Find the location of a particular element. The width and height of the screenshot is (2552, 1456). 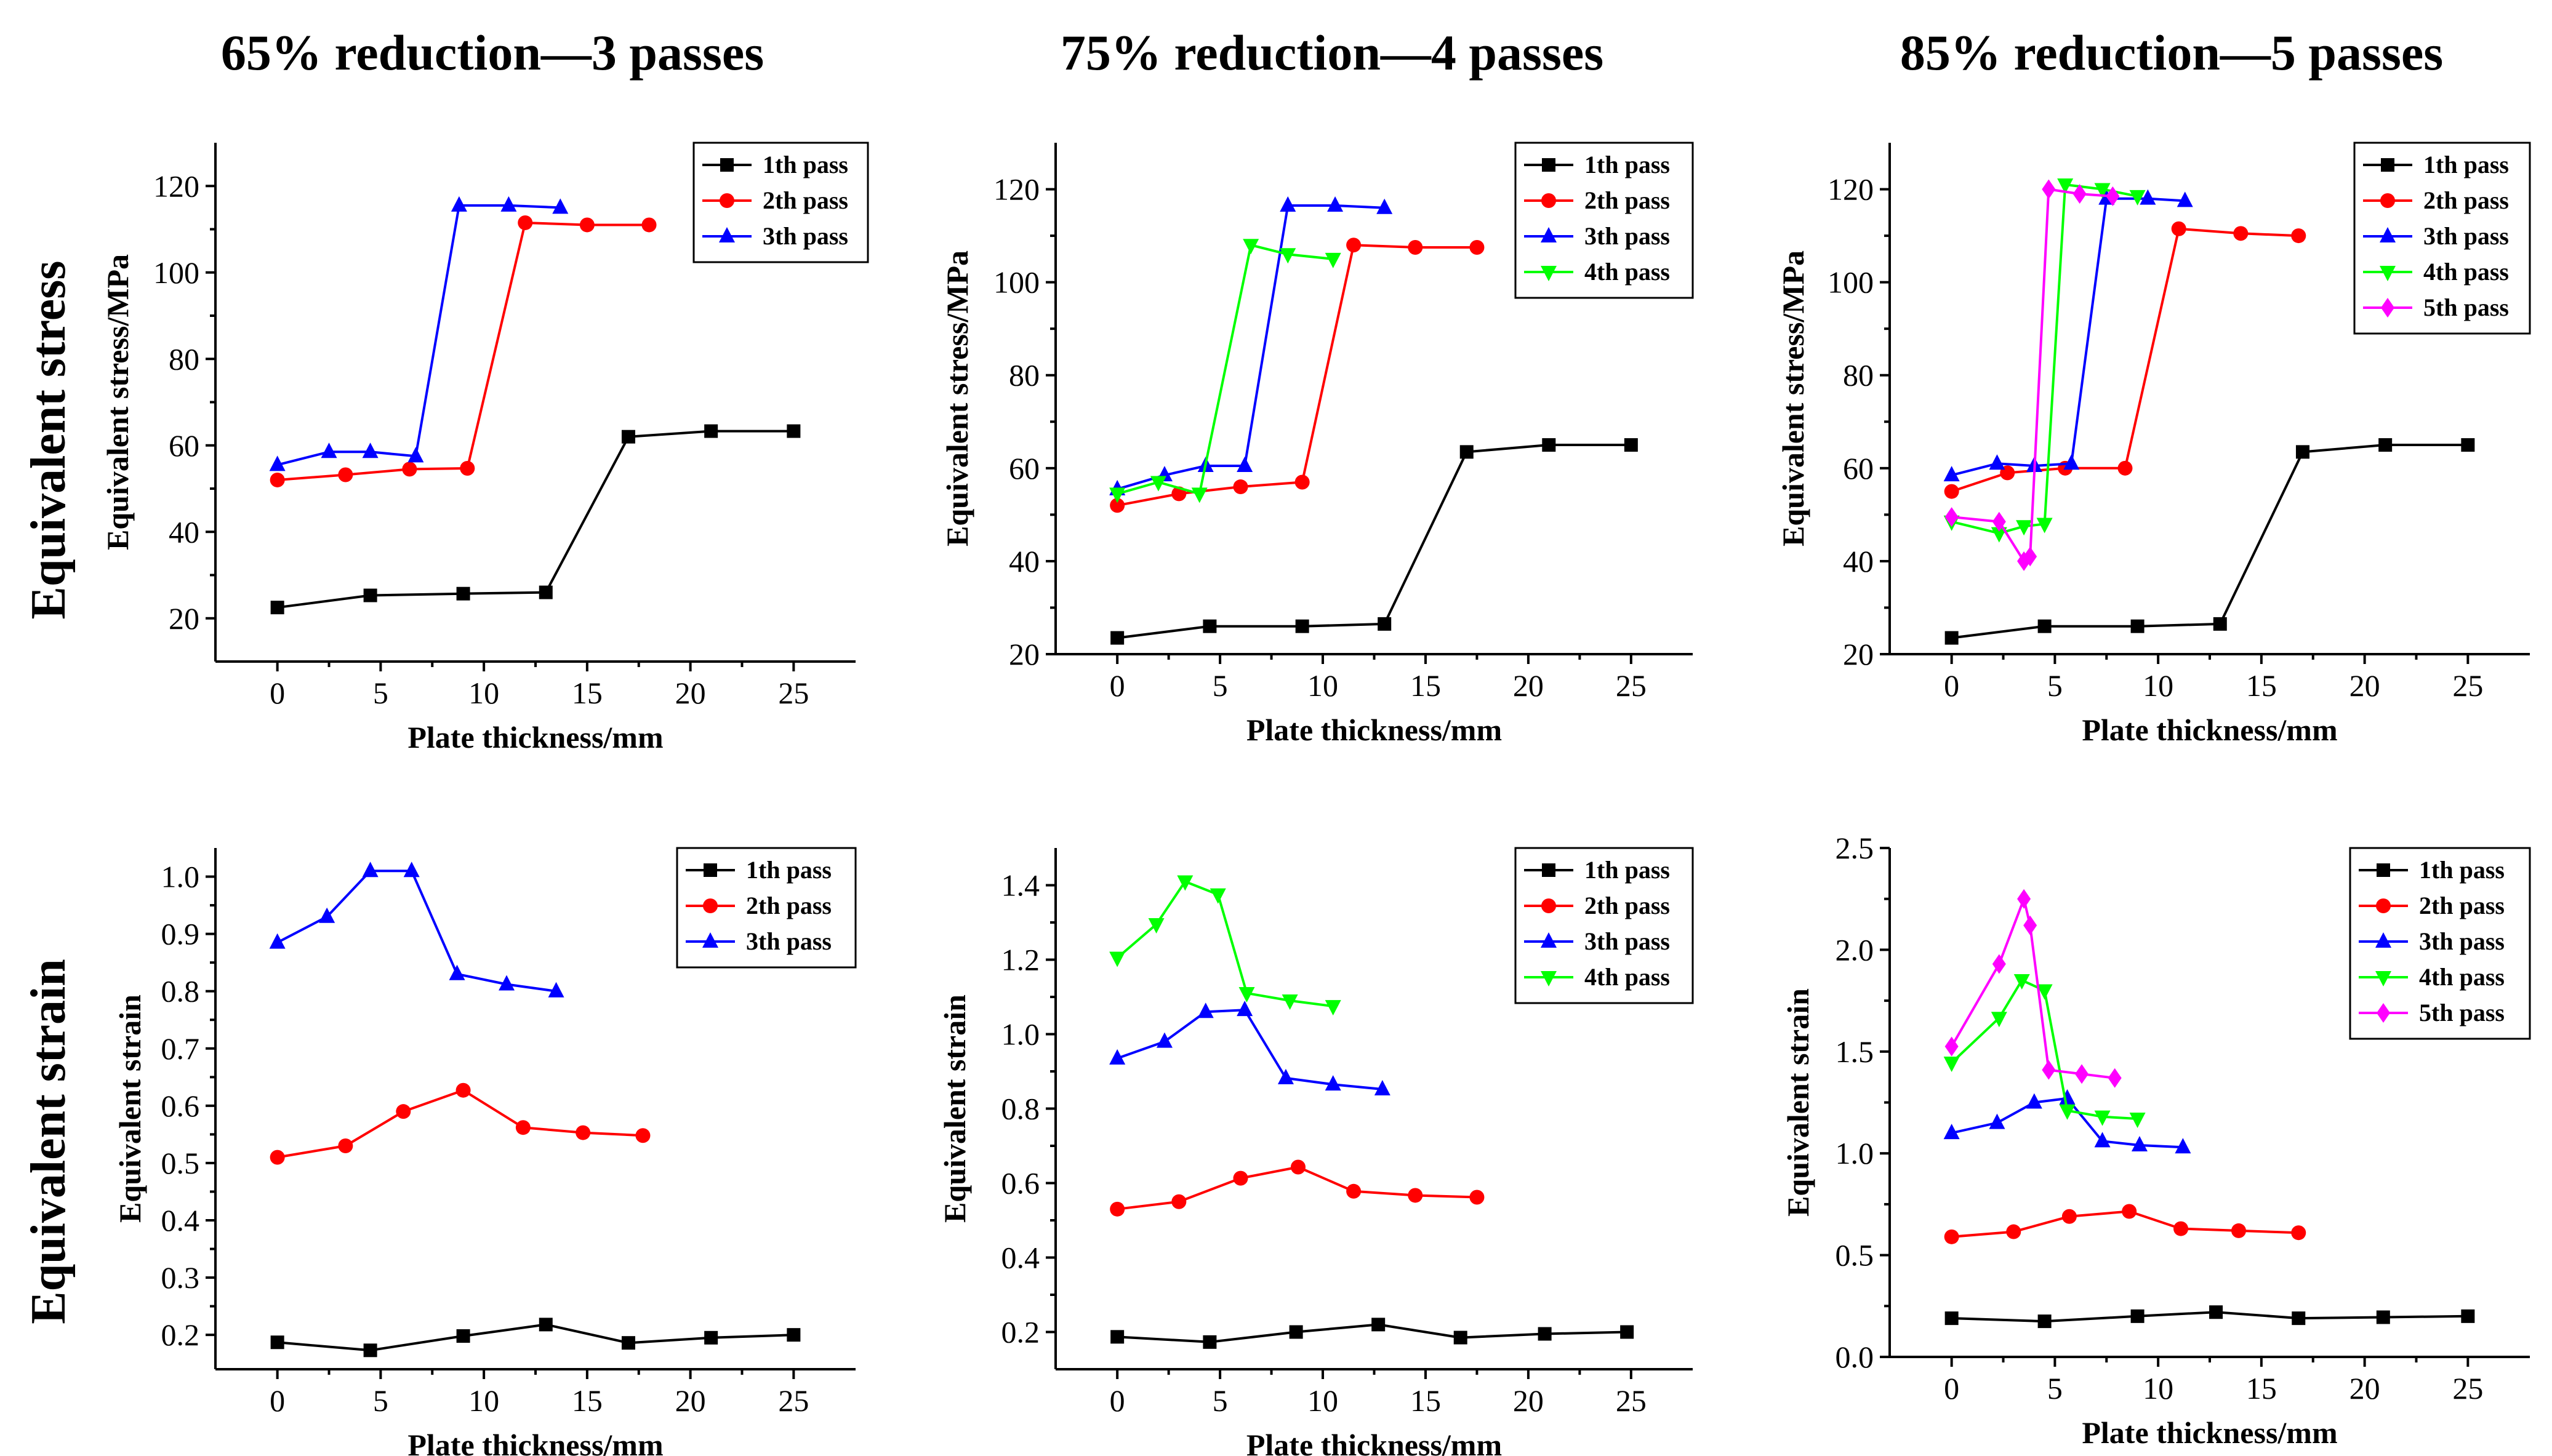

y-axis-title: Equivalent stress/MPa is located at coordinates (957, 398).